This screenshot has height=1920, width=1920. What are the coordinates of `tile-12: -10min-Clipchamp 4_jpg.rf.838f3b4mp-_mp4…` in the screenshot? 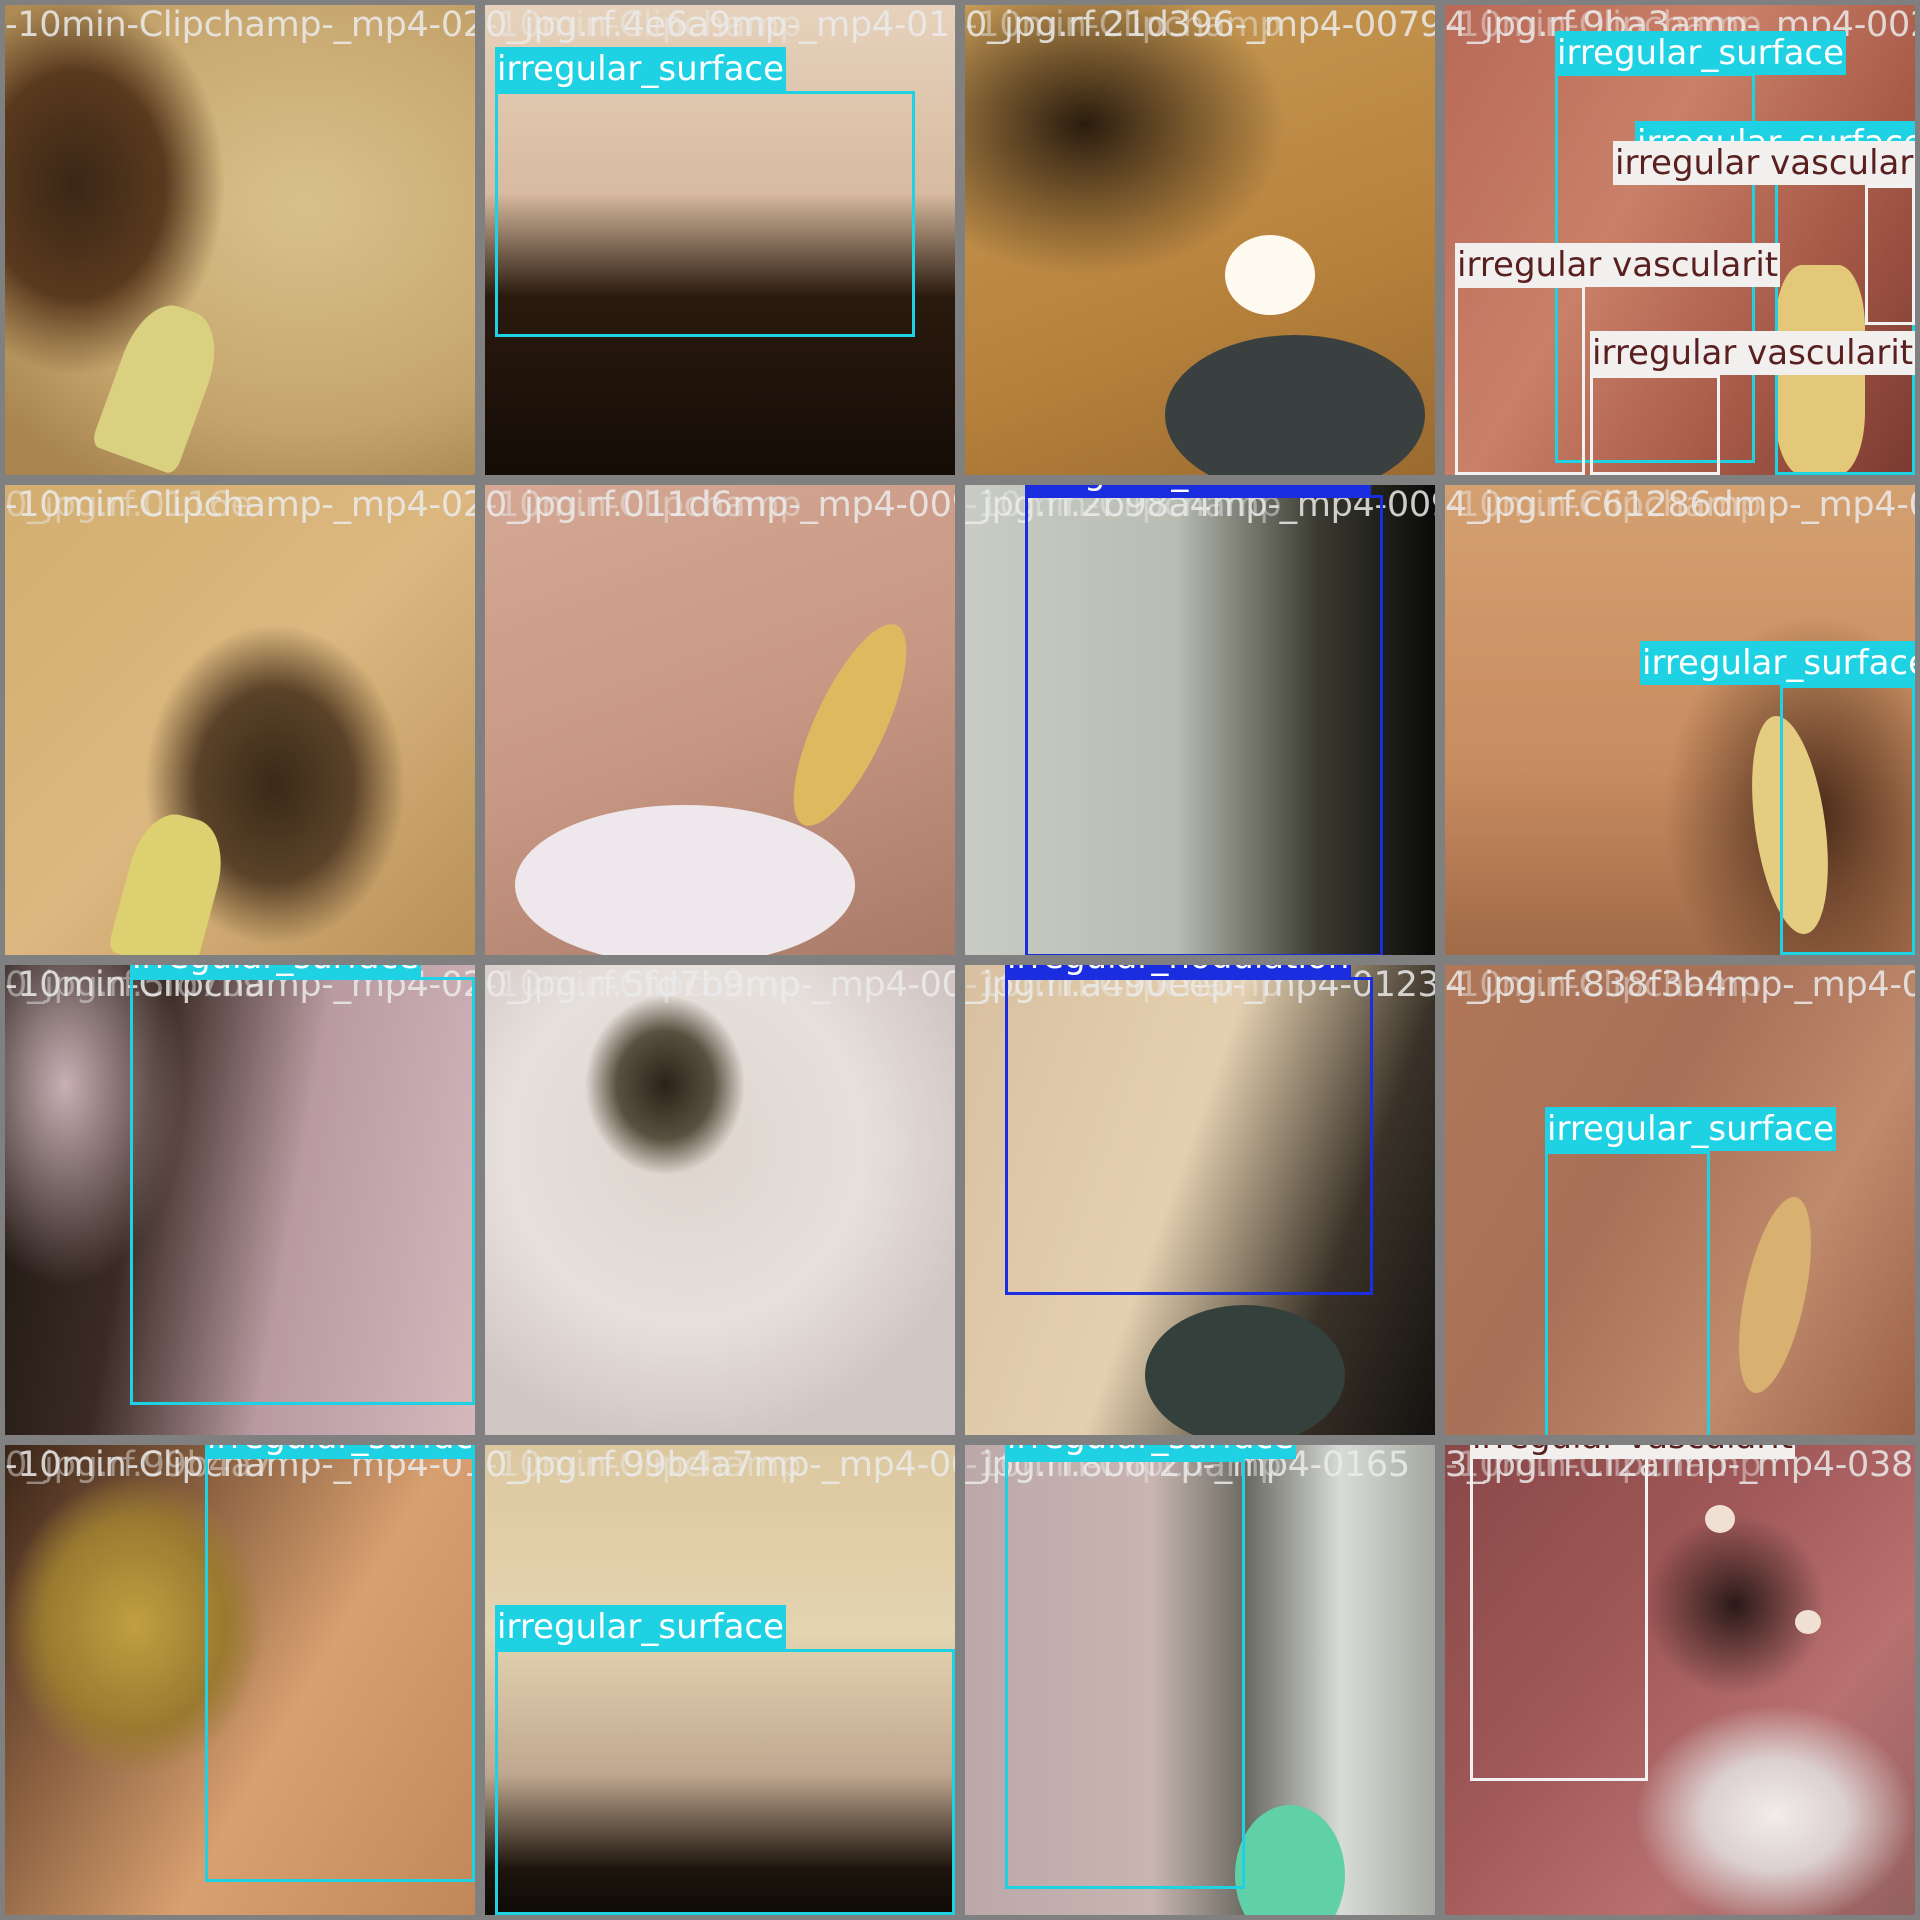 It's located at (1680, 1200).